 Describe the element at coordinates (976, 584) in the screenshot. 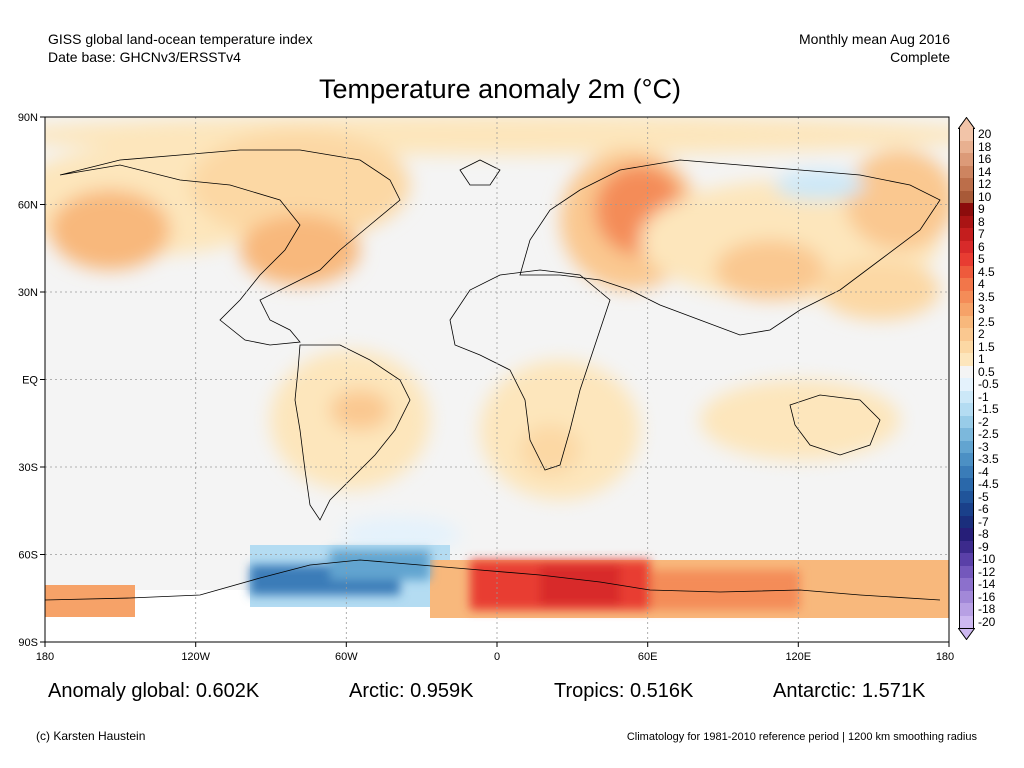

I see `colorbar-level: -14` at that location.